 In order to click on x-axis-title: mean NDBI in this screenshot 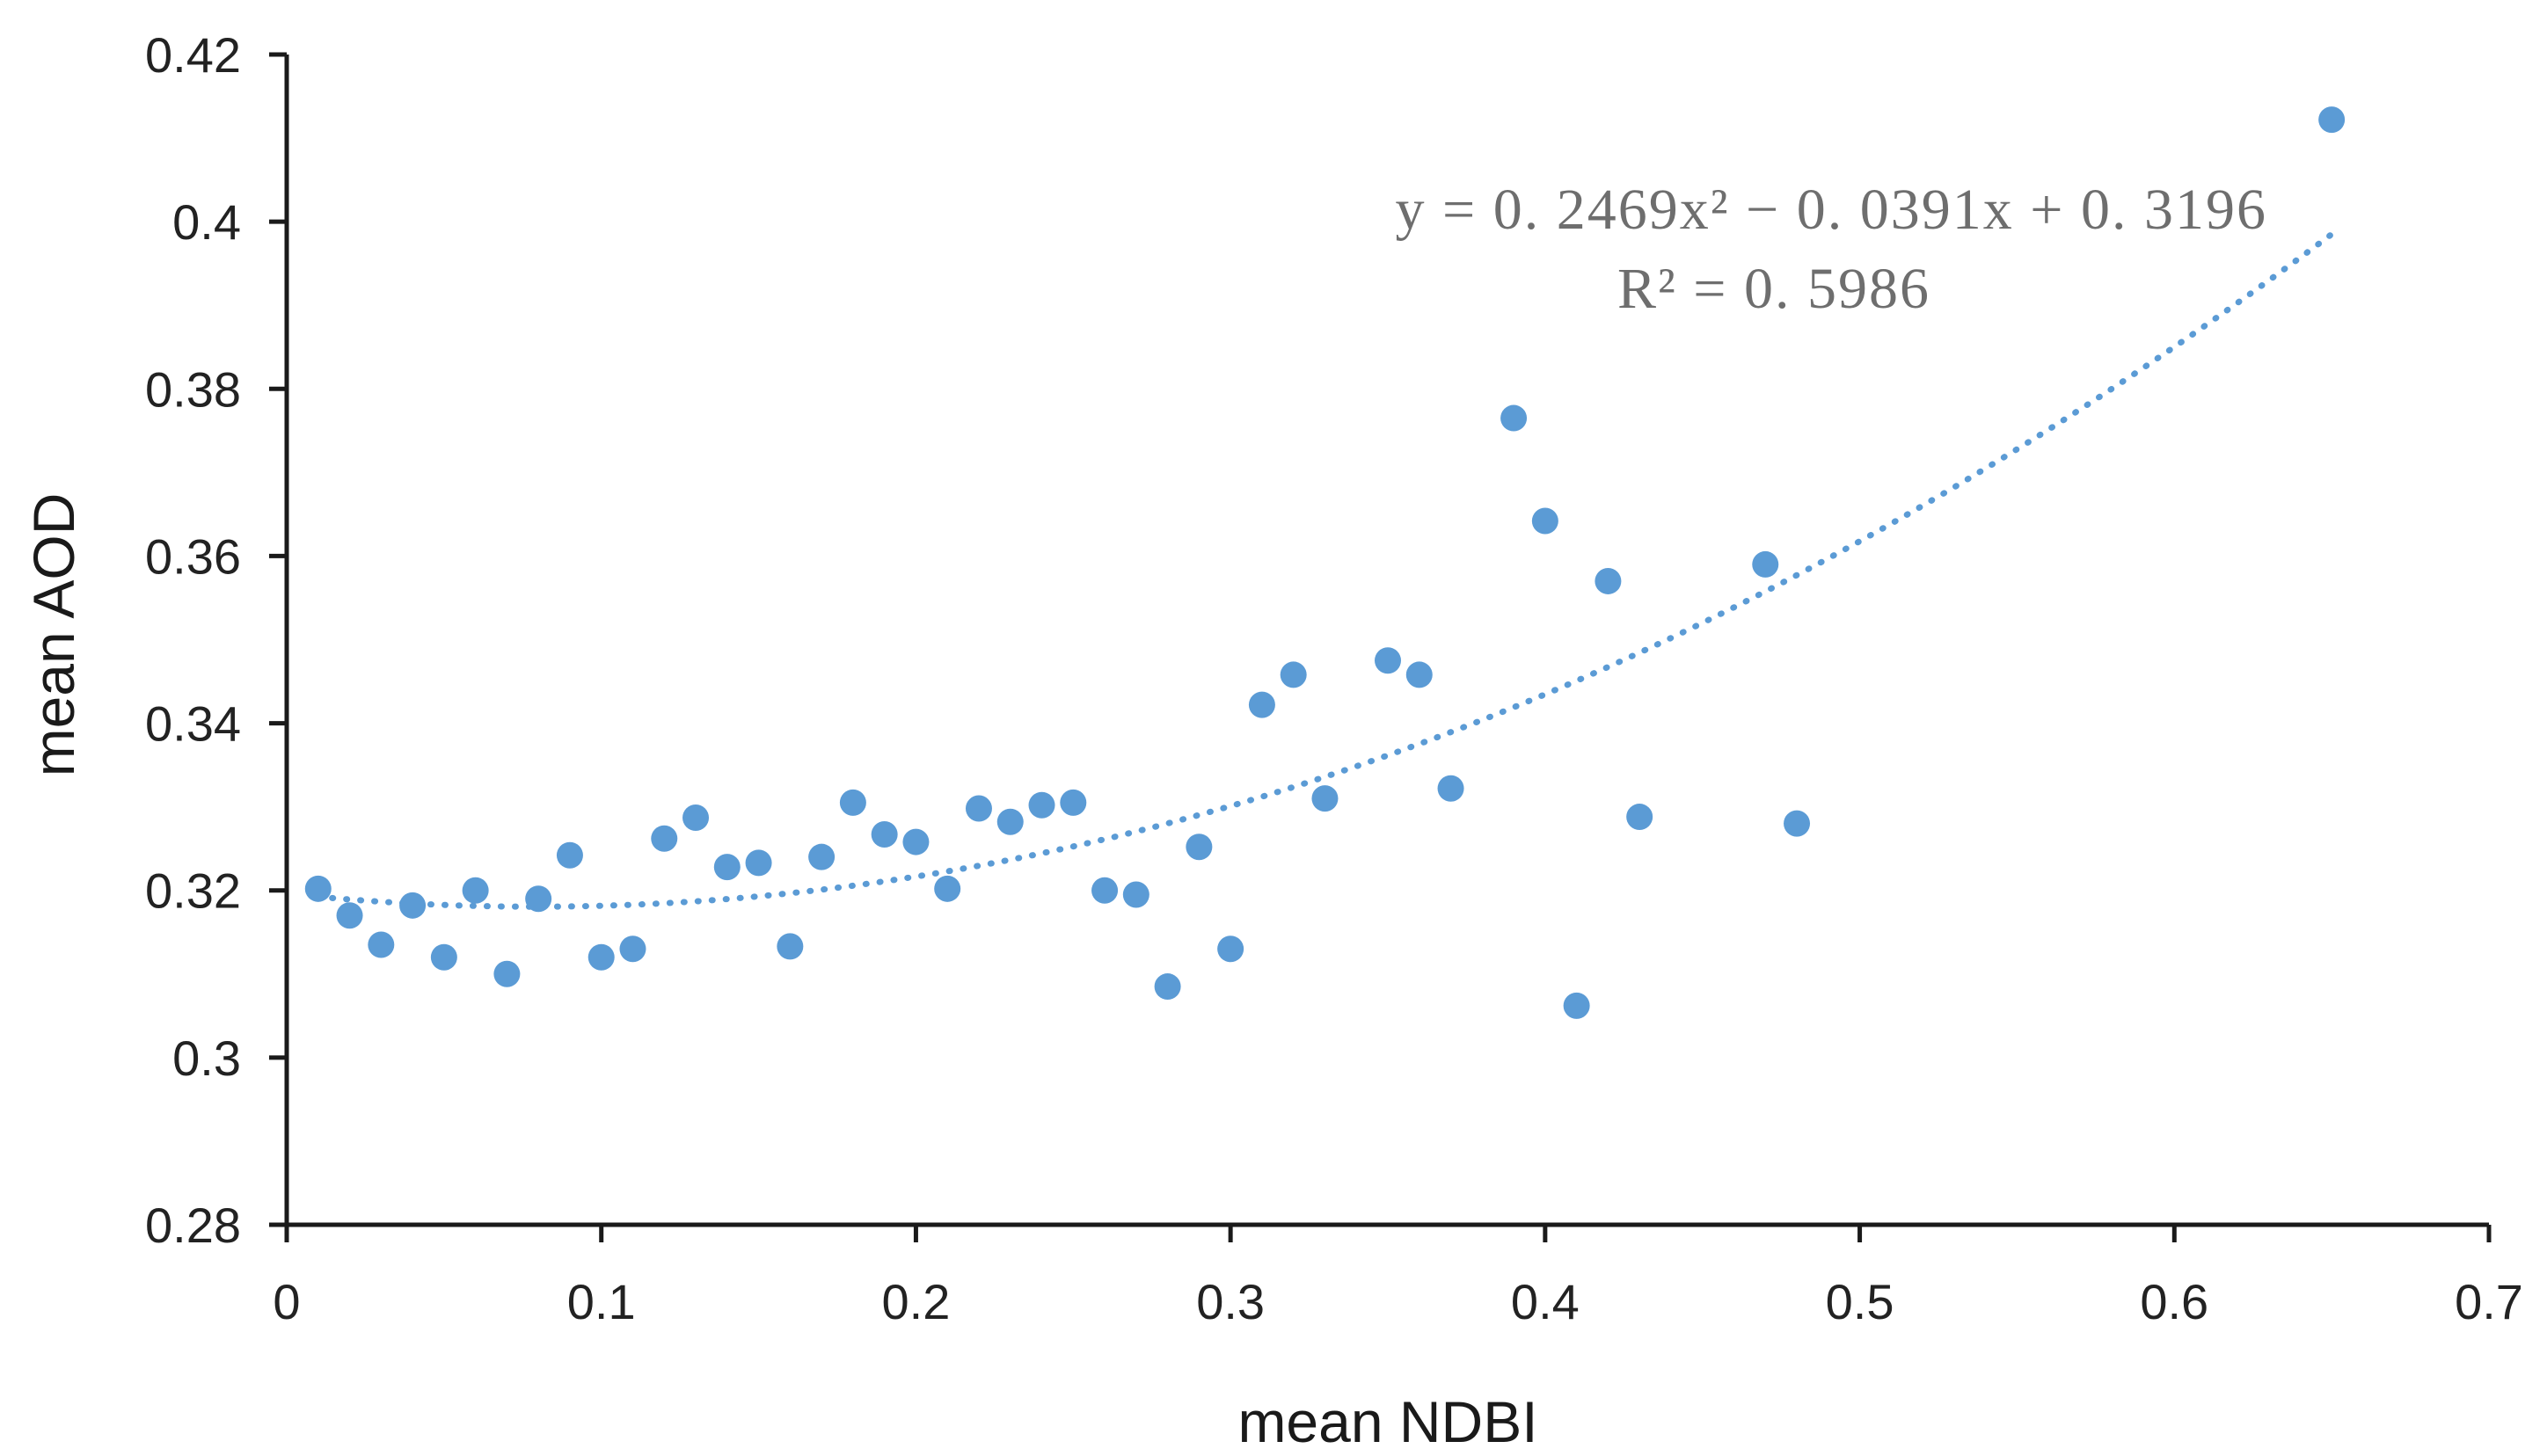, I will do `click(1387, 1421)`.